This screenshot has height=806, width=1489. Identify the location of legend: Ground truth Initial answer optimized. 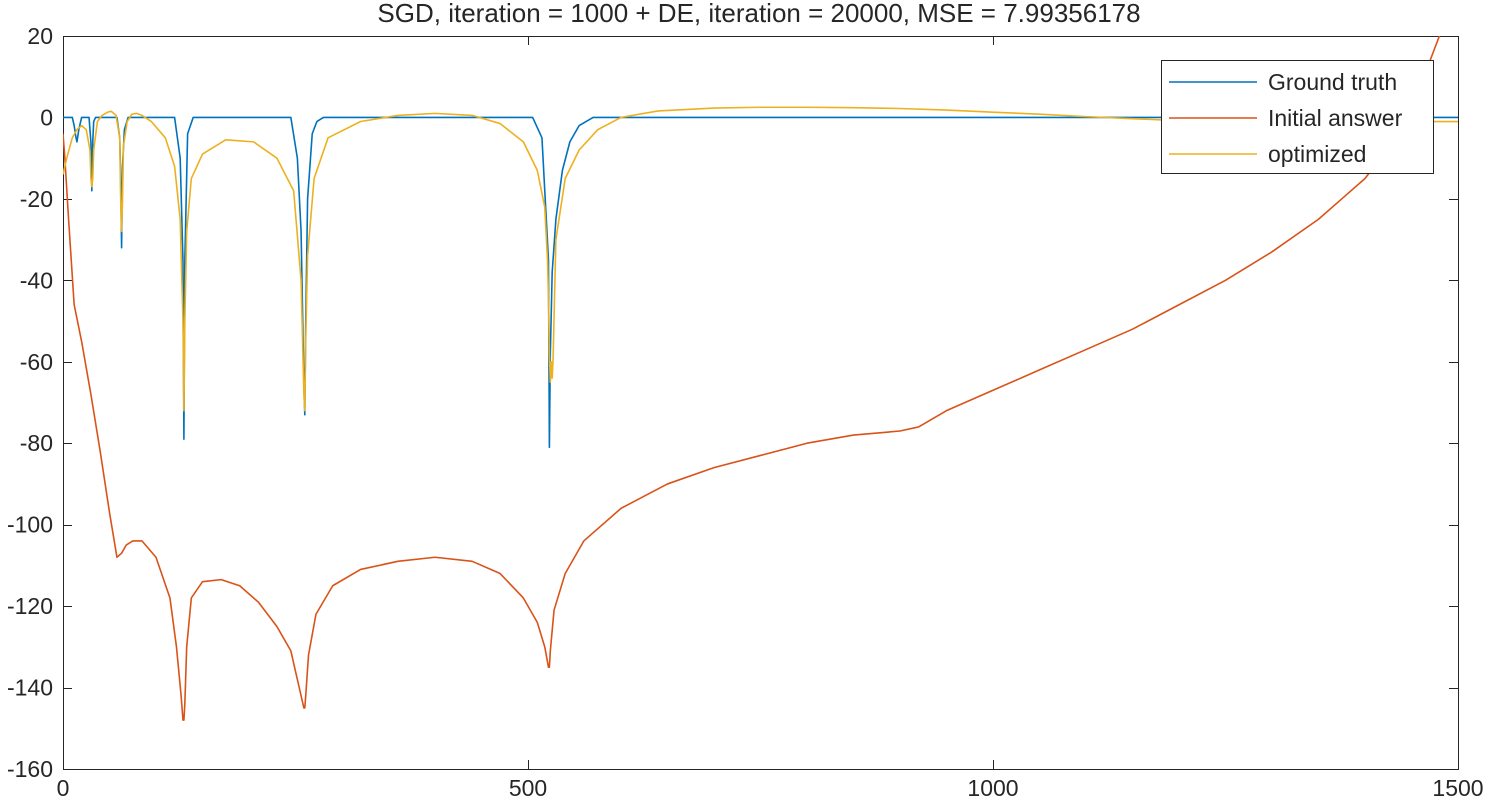
(1297, 117).